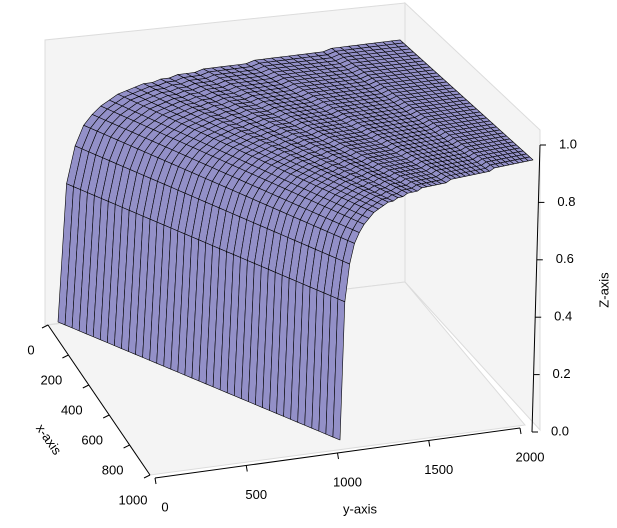 The width and height of the screenshot is (617, 528). I want to click on y-tick-label: 1500, so click(438, 469).